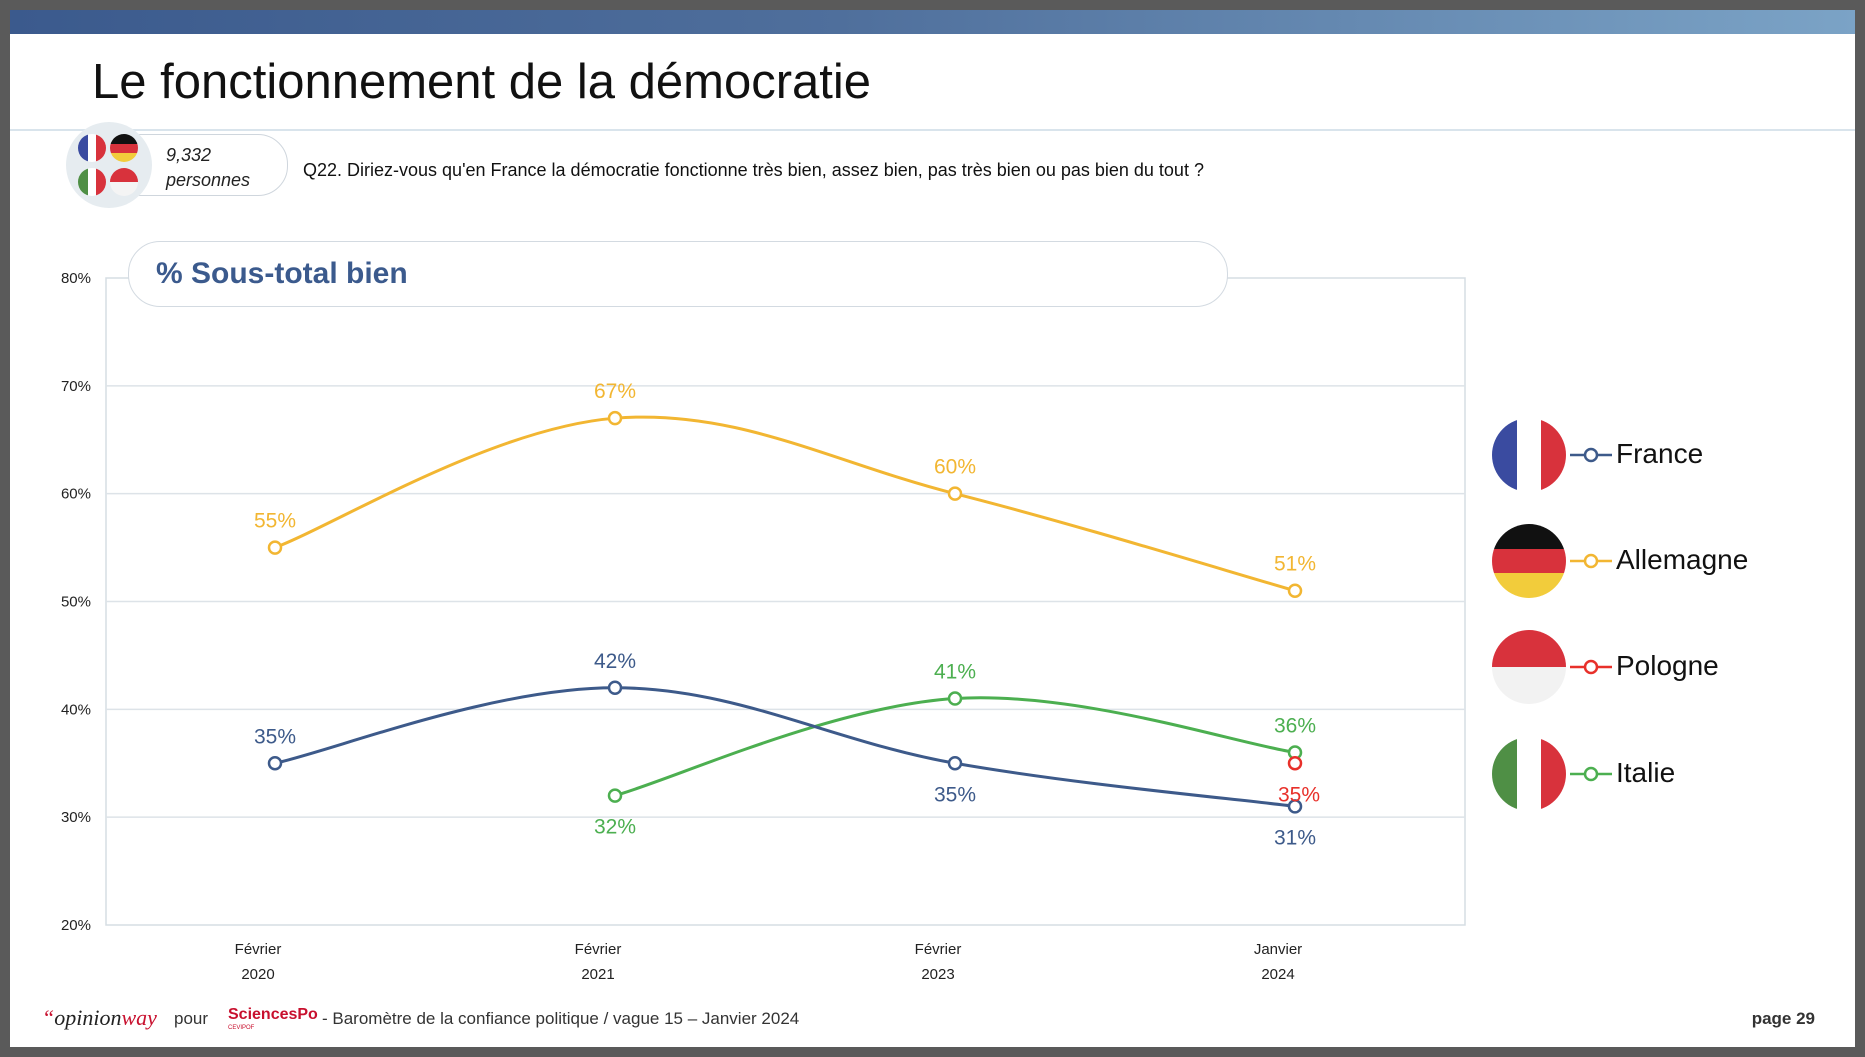  Describe the element at coordinates (241, 1028) in the screenshot. I see `sciencespo-sub: CEVIPOF` at that location.